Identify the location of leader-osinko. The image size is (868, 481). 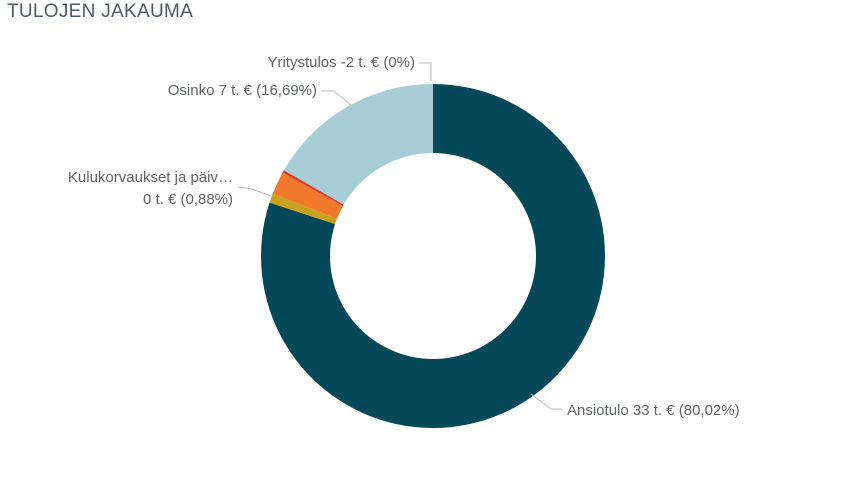
(336, 98).